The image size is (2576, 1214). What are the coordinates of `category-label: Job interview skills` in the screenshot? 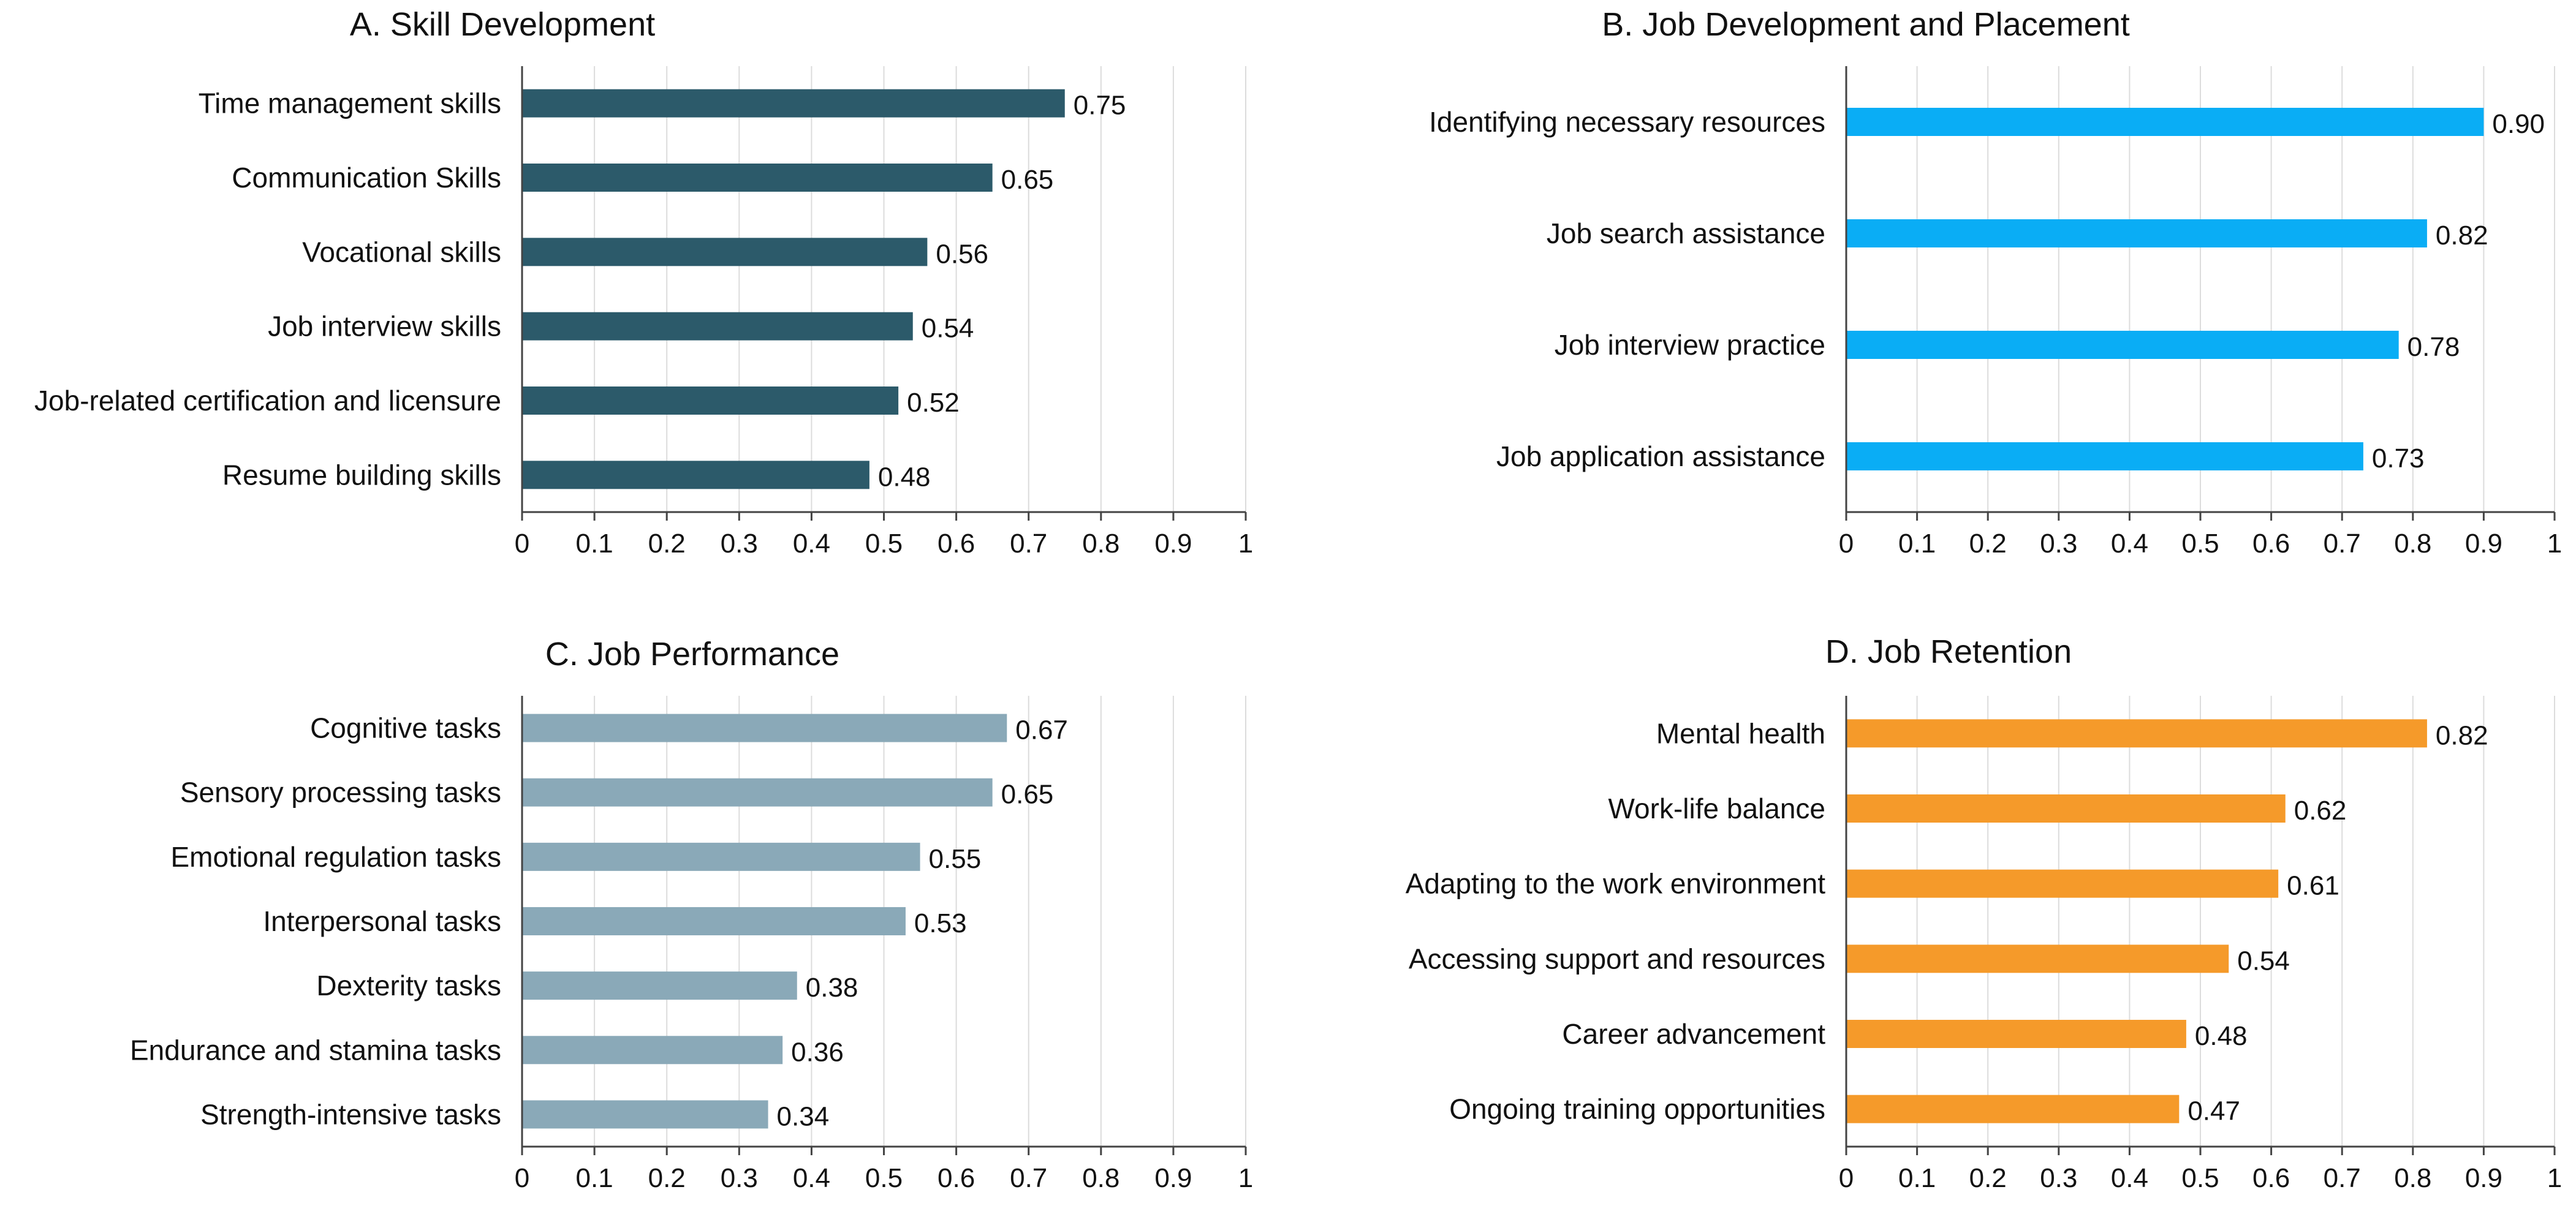 It's located at (385, 327).